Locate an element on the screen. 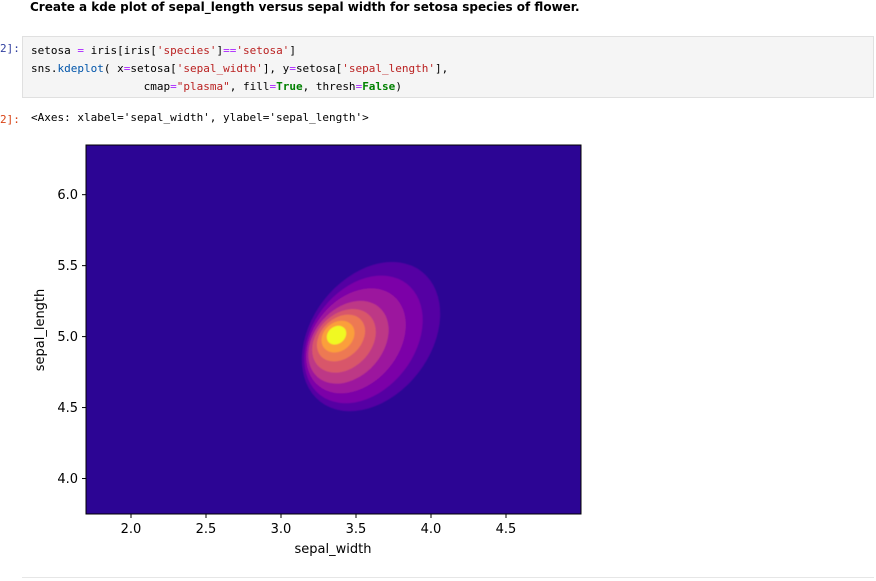 This screenshot has height=581, width=876. code-token: == is located at coordinates (230, 50).